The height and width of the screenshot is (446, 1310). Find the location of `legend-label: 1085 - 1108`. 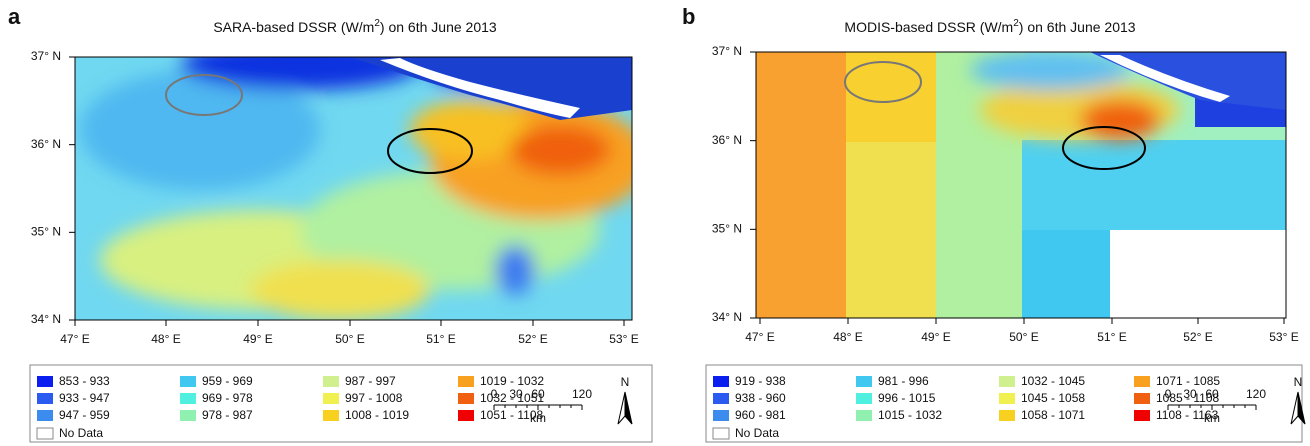

legend-label: 1085 - 1108 is located at coordinates (1187, 398).